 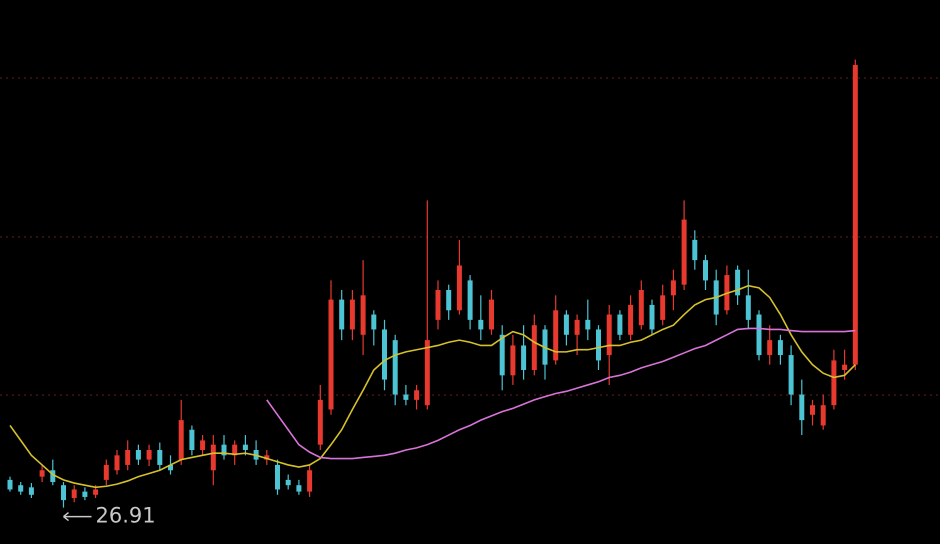 What do you see at coordinates (77, 517) in the screenshot?
I see `annotation-arrow` at bounding box center [77, 517].